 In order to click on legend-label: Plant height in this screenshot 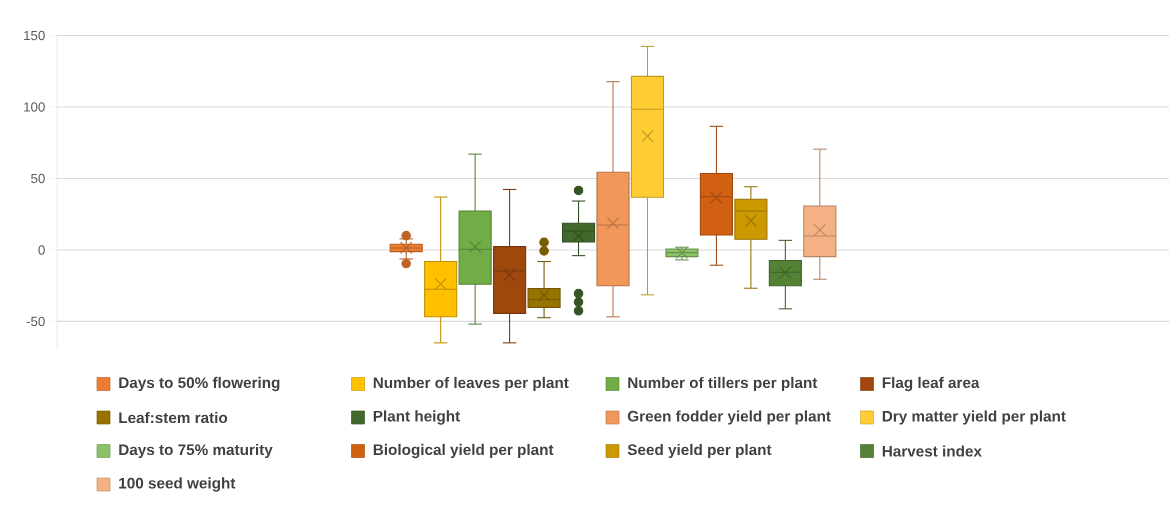, I will do `click(416, 417)`.